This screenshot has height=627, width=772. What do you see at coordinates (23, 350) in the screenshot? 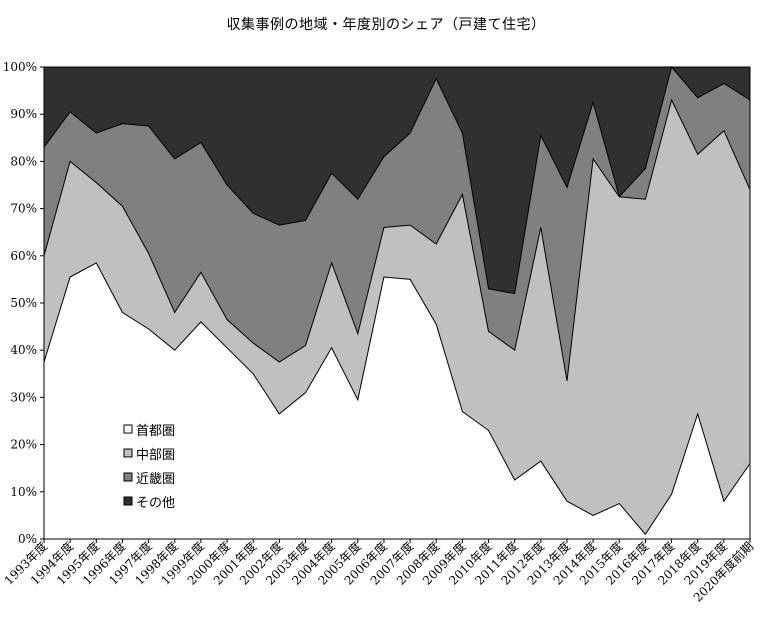
I see `y-tick-label: 40%` at bounding box center [23, 350].